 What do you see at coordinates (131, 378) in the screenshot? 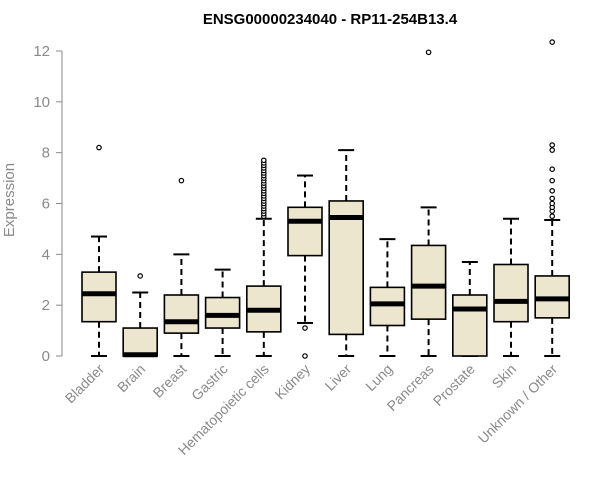
I see `x-tick-label: Brain` at bounding box center [131, 378].